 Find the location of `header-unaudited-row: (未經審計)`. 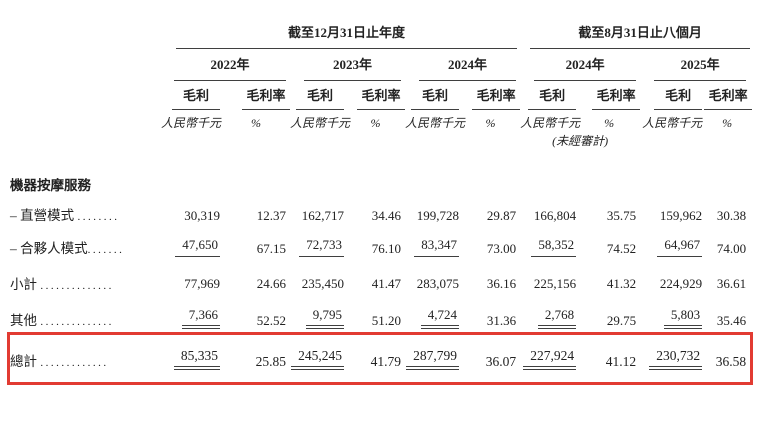

header-unaudited-row: (未經審計) is located at coordinates (380, 140).